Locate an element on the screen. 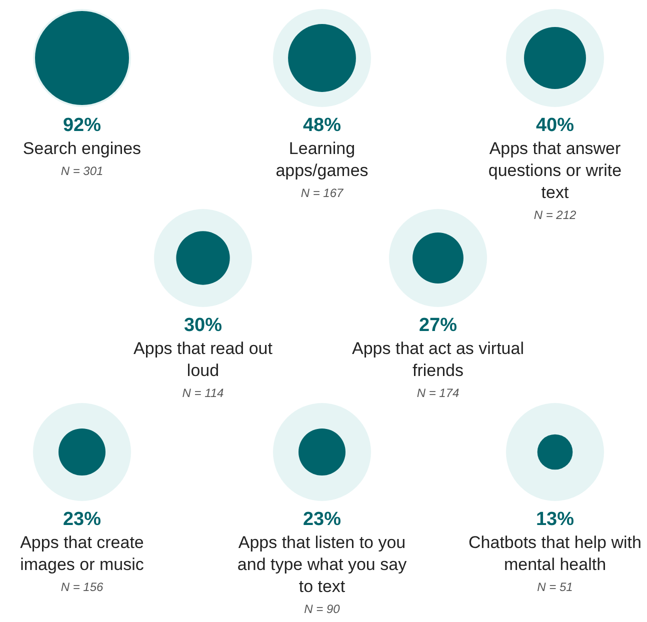 This screenshot has height=622, width=647. data-label: 27% is located at coordinates (438, 326).